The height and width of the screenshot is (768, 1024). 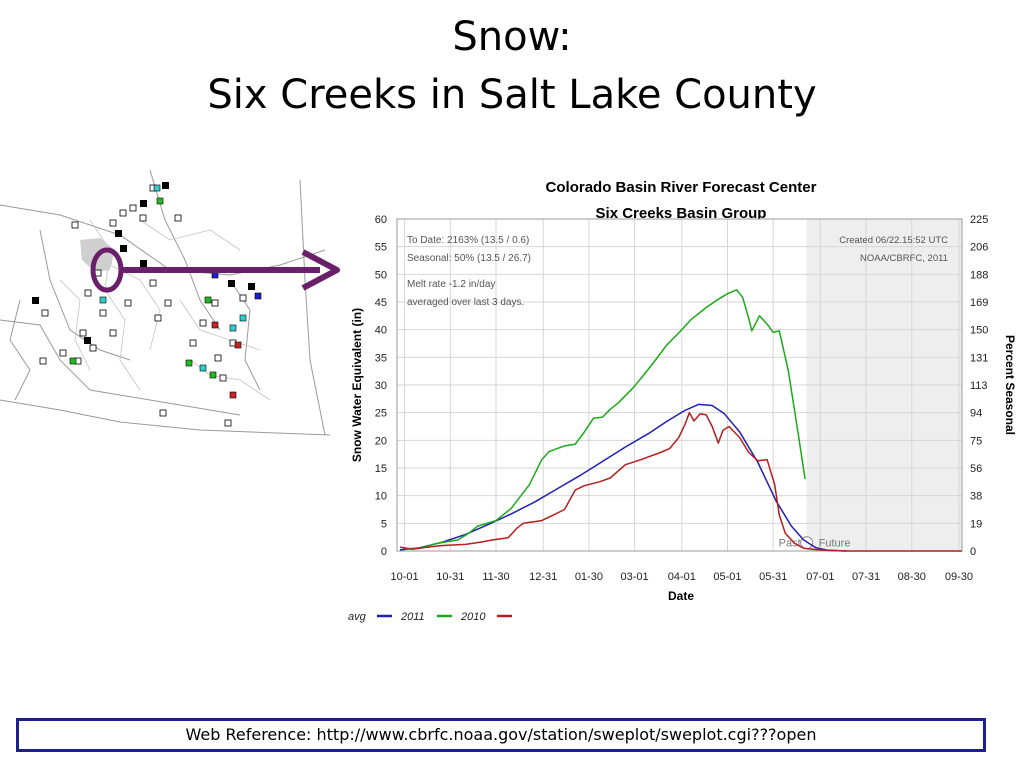 I want to click on chart-subtitle: Six Creeks Basin Group, so click(x=681, y=213).